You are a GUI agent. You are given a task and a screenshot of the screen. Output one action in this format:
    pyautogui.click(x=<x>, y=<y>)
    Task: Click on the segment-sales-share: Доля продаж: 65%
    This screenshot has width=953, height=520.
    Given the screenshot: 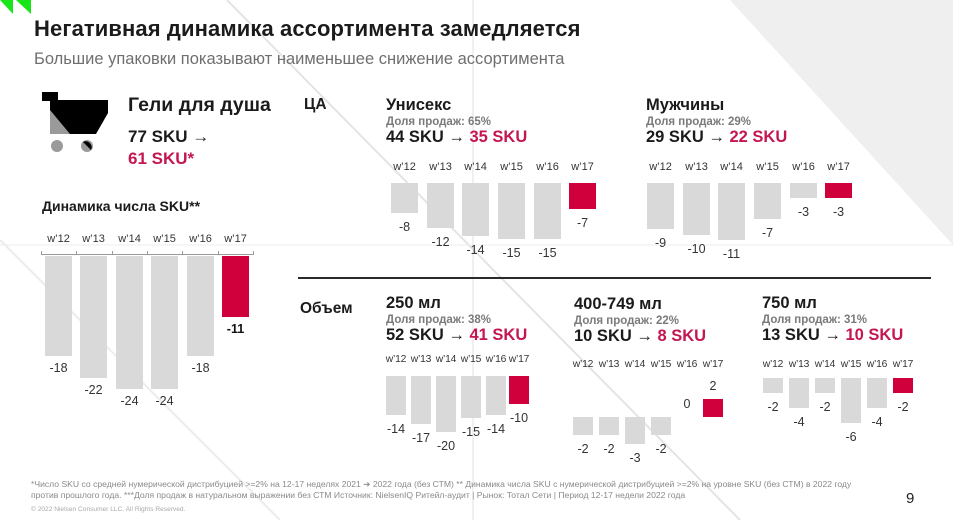 What is the action you would take?
    pyautogui.click(x=439, y=122)
    